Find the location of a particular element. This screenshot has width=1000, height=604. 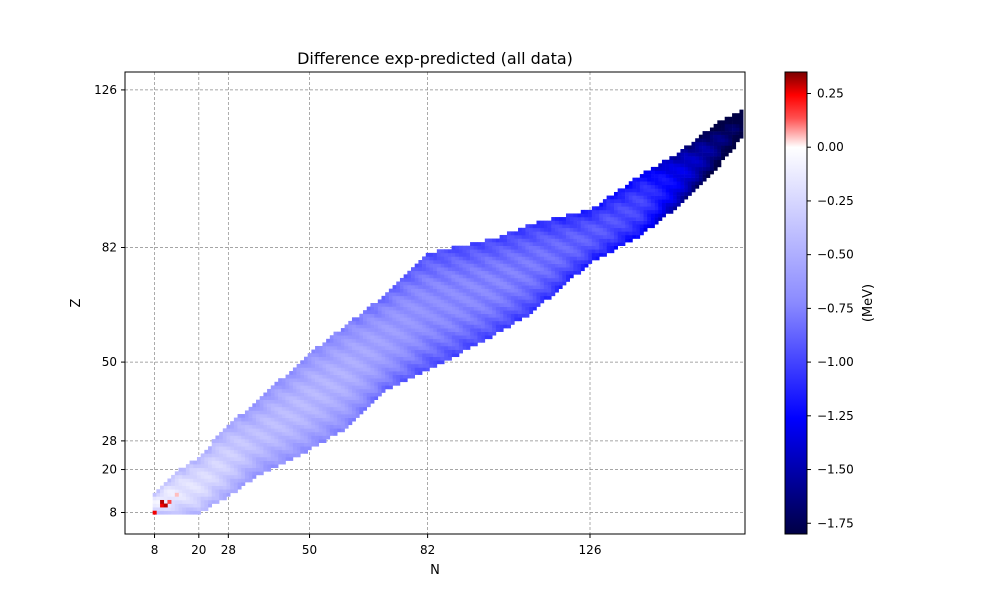

data-cell-1926 is located at coordinates (453, 305).